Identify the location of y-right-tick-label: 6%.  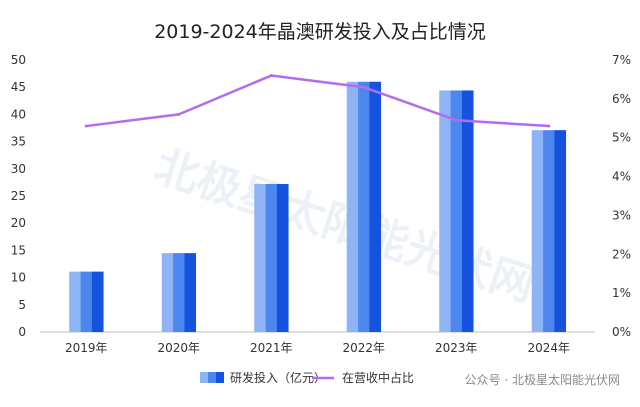
(621, 99).